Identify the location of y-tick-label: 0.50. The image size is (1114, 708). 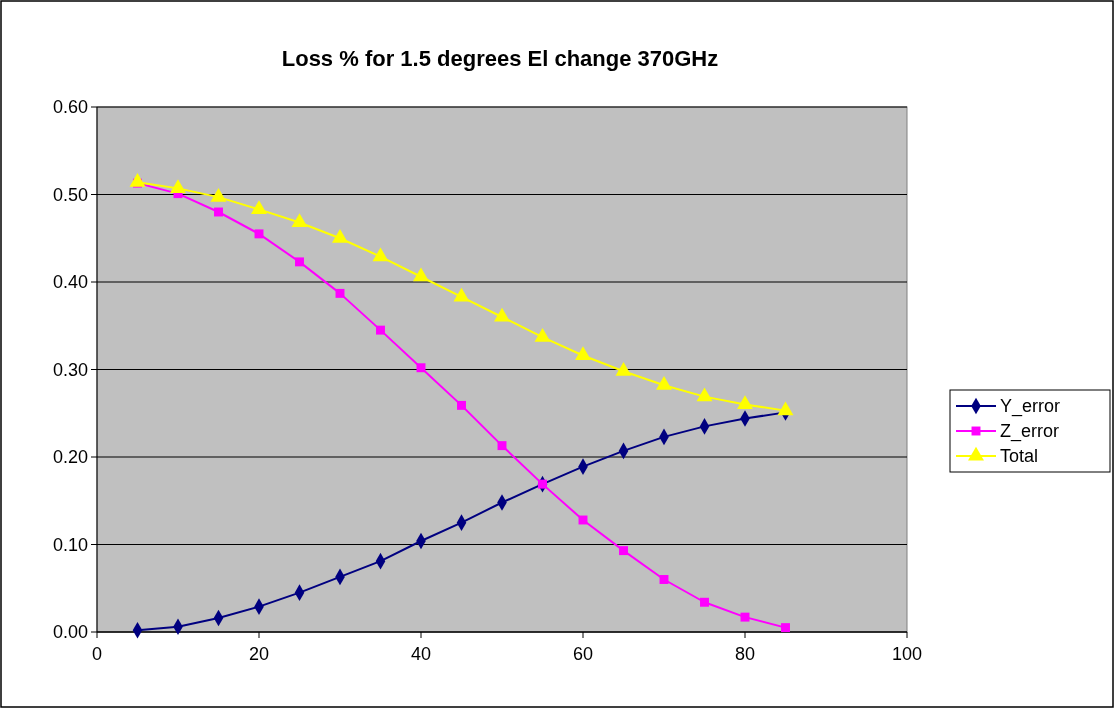
(70, 194).